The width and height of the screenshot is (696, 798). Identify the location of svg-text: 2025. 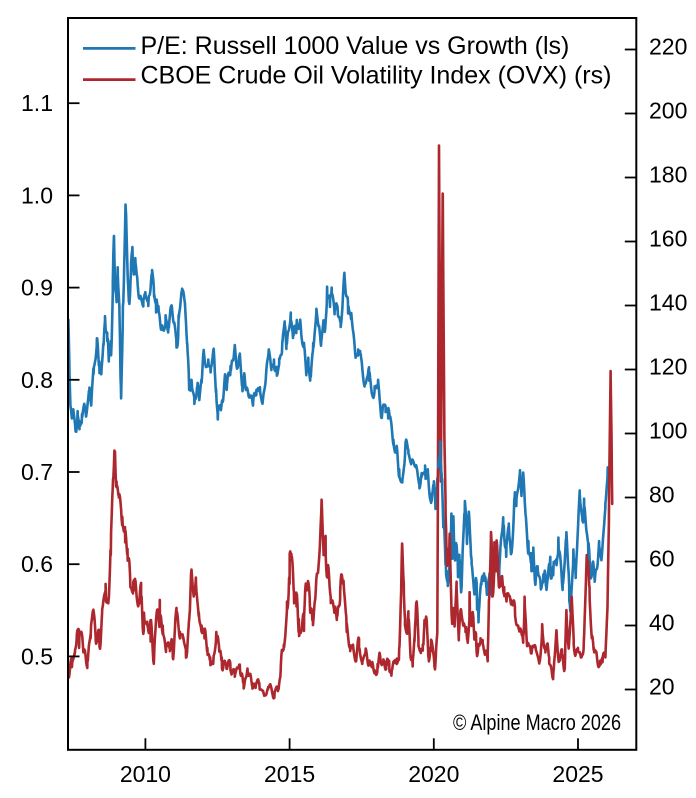
(577, 774).